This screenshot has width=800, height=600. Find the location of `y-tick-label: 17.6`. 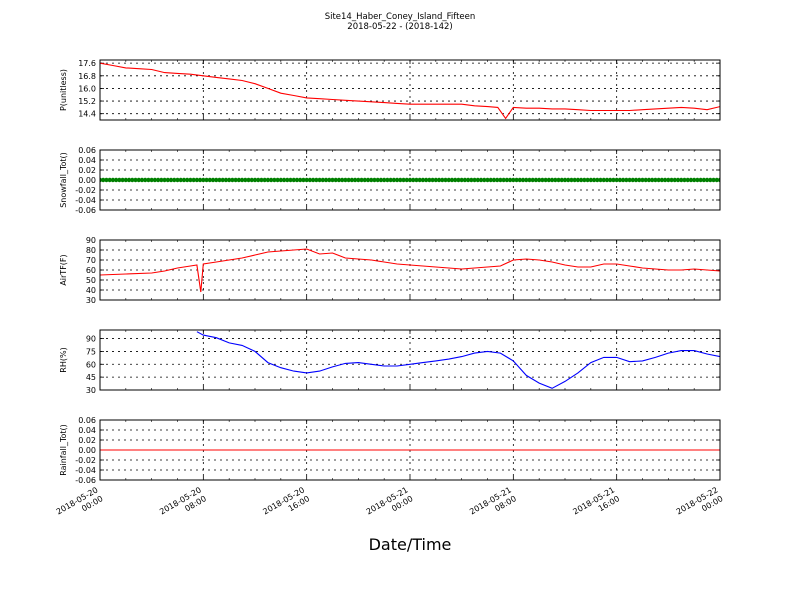

y-tick-label: 17.6 is located at coordinates (87, 63).